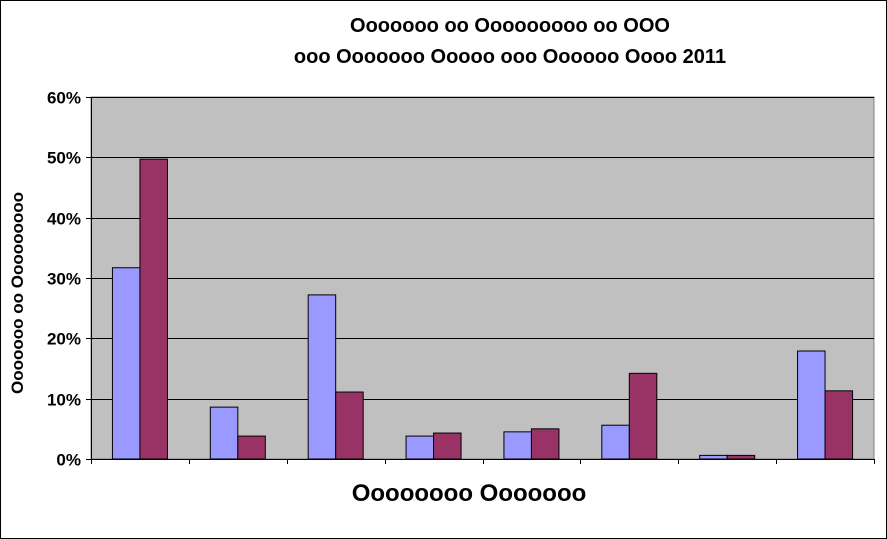 The height and width of the screenshot is (539, 887). I want to click on chart-title-line-2: ooo Ooooooo Ooooo ooo Oooooo Oooo 2011, so click(510, 57).